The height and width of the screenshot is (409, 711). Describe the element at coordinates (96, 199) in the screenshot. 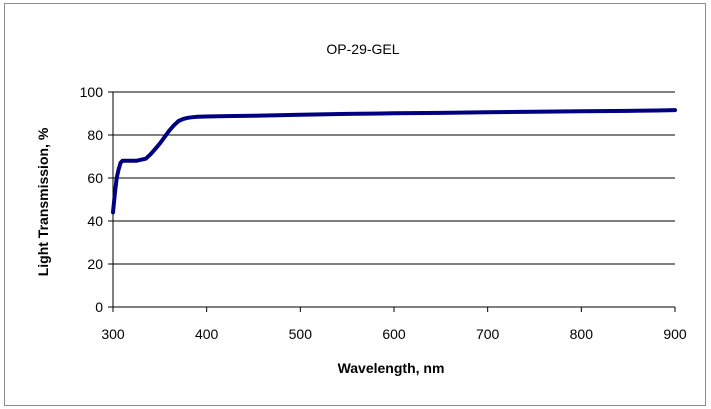

I see `y-axis-ticks: 0 20 40 60 80 100` at that location.